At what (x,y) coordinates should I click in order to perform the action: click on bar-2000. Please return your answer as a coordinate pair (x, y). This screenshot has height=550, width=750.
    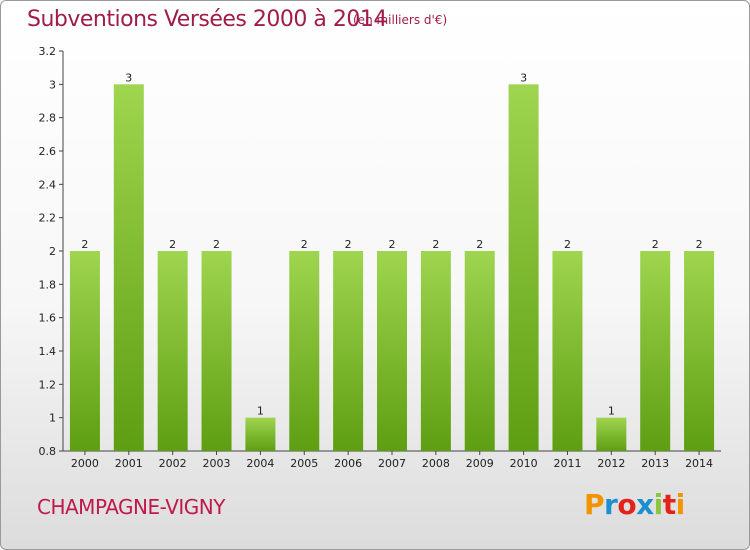
    Looking at the image, I should click on (84, 351).